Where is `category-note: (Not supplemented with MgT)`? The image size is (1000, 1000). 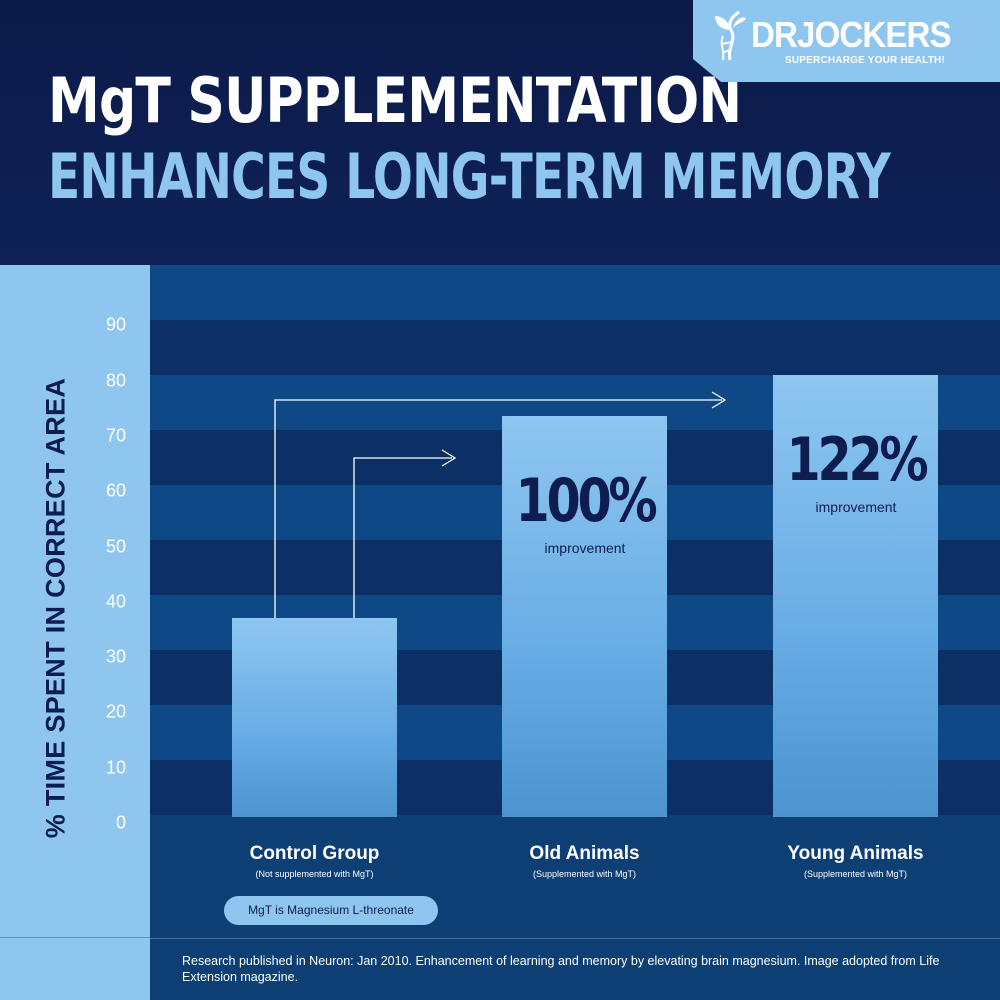 category-note: (Not supplemented with MgT) is located at coordinates (314, 874).